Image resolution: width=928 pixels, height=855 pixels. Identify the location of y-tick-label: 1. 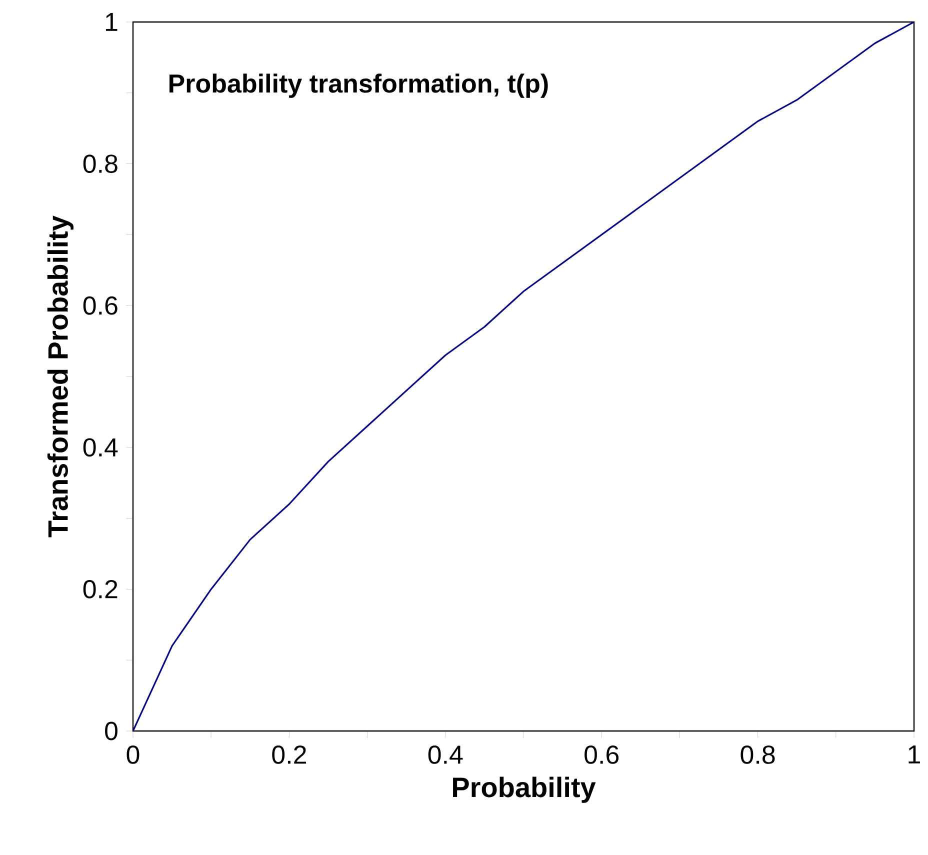
(112, 22).